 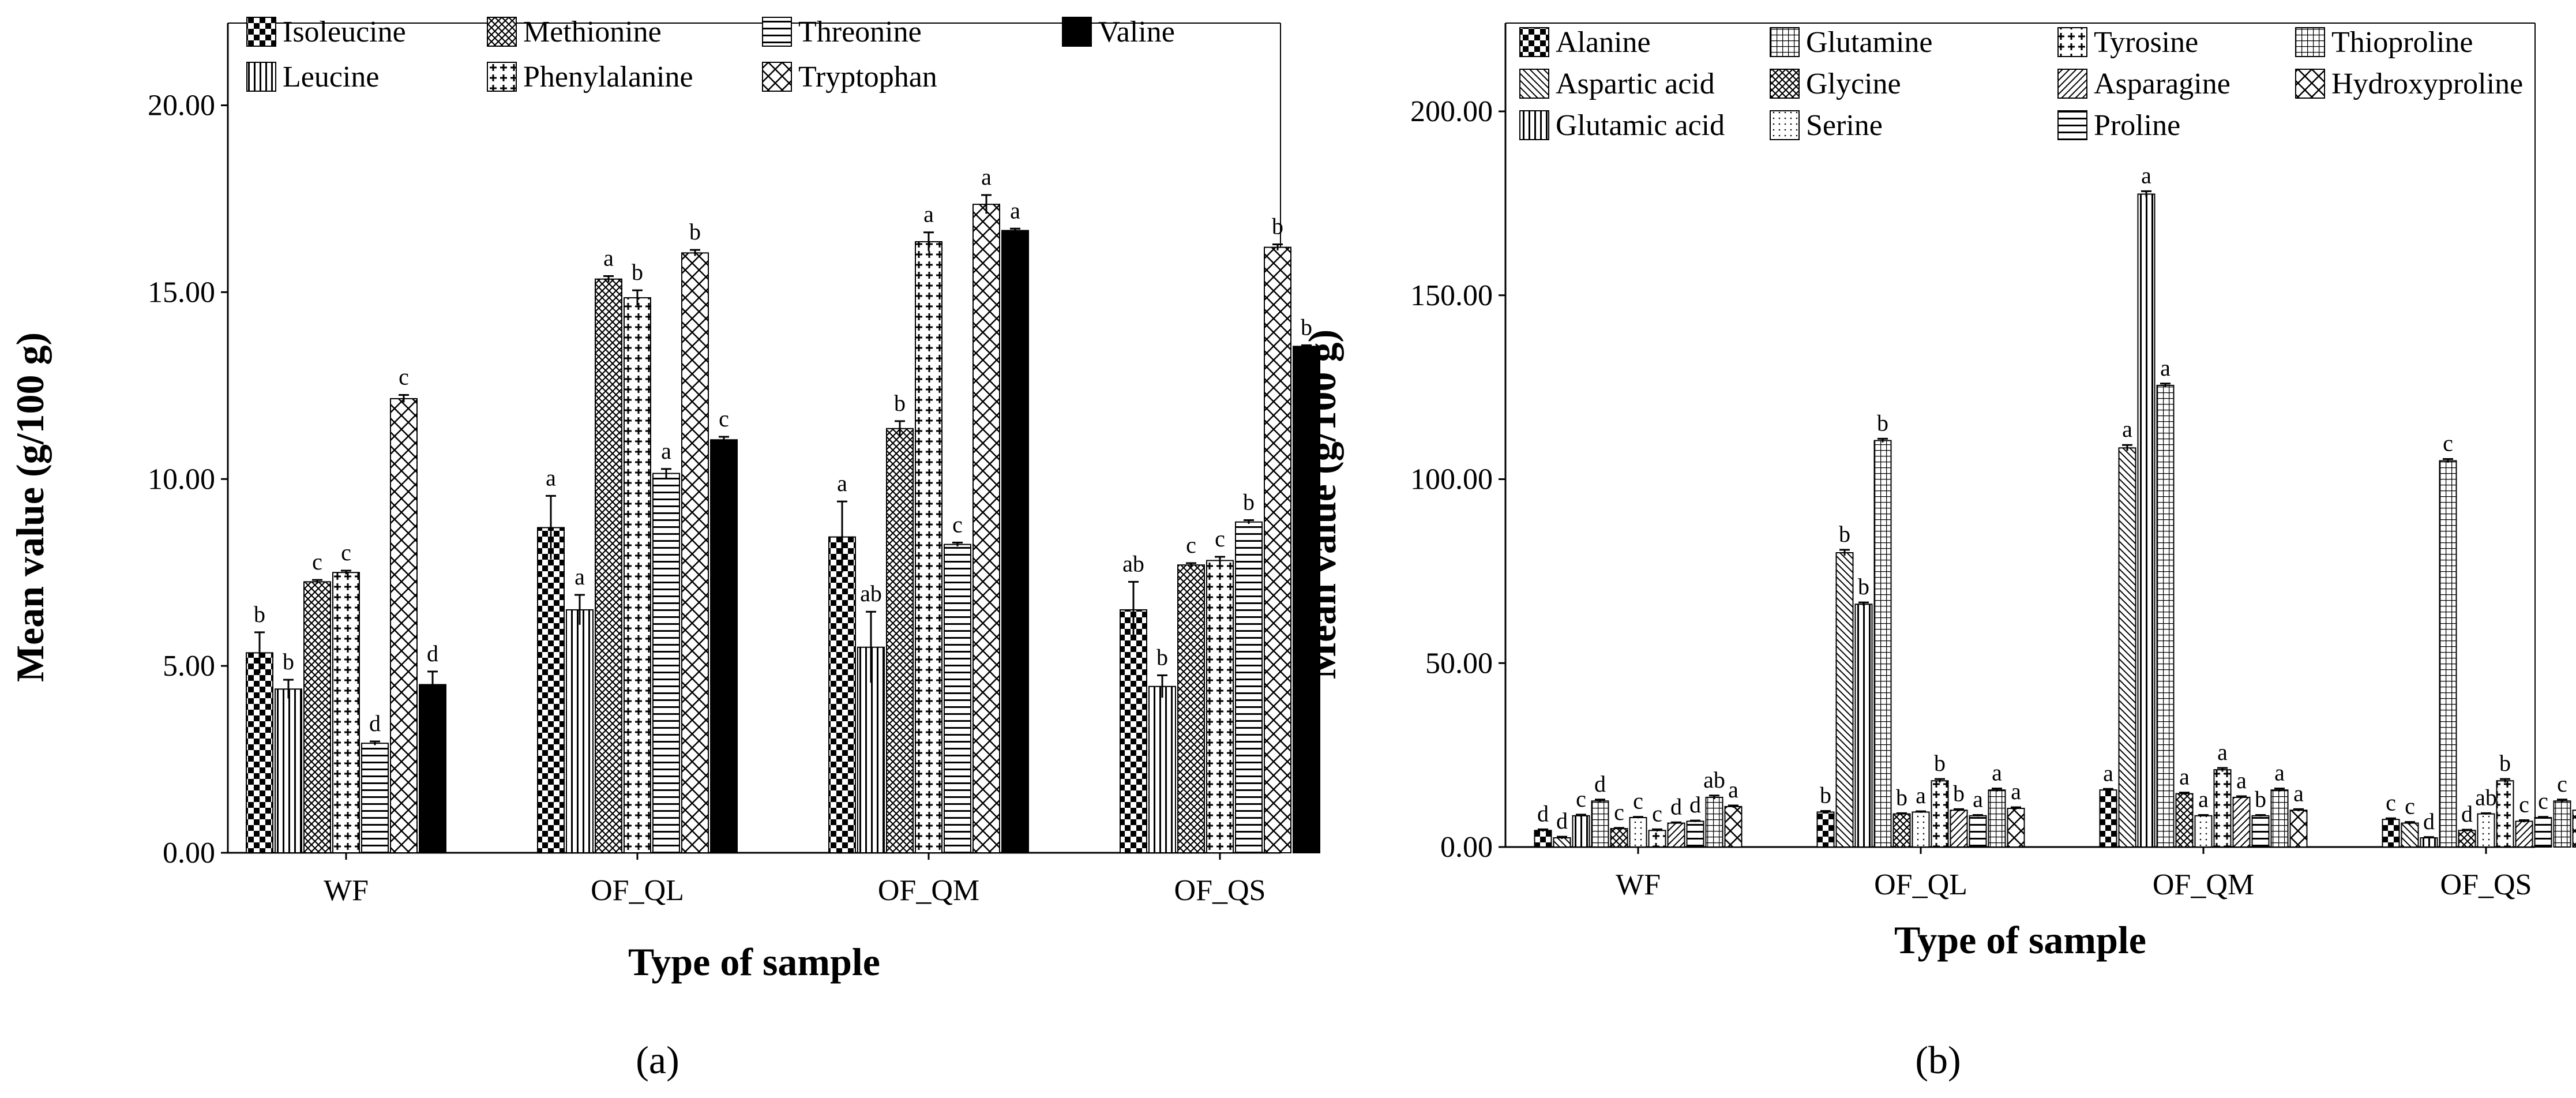 What do you see at coordinates (2543, 833) in the screenshot?
I see `bar-proline-of_qs` at bounding box center [2543, 833].